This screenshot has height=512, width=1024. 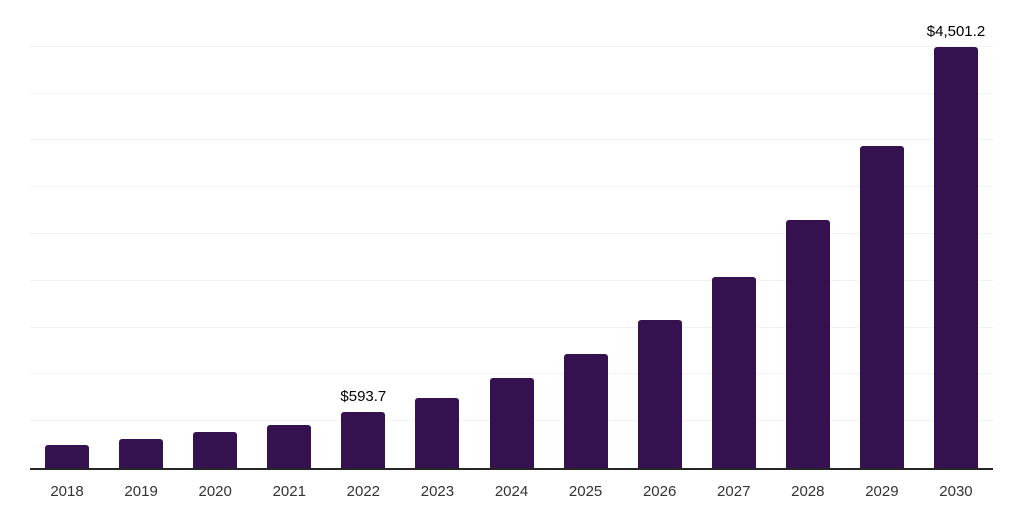 What do you see at coordinates (659, 394) in the screenshot?
I see `bar-2026` at bounding box center [659, 394].